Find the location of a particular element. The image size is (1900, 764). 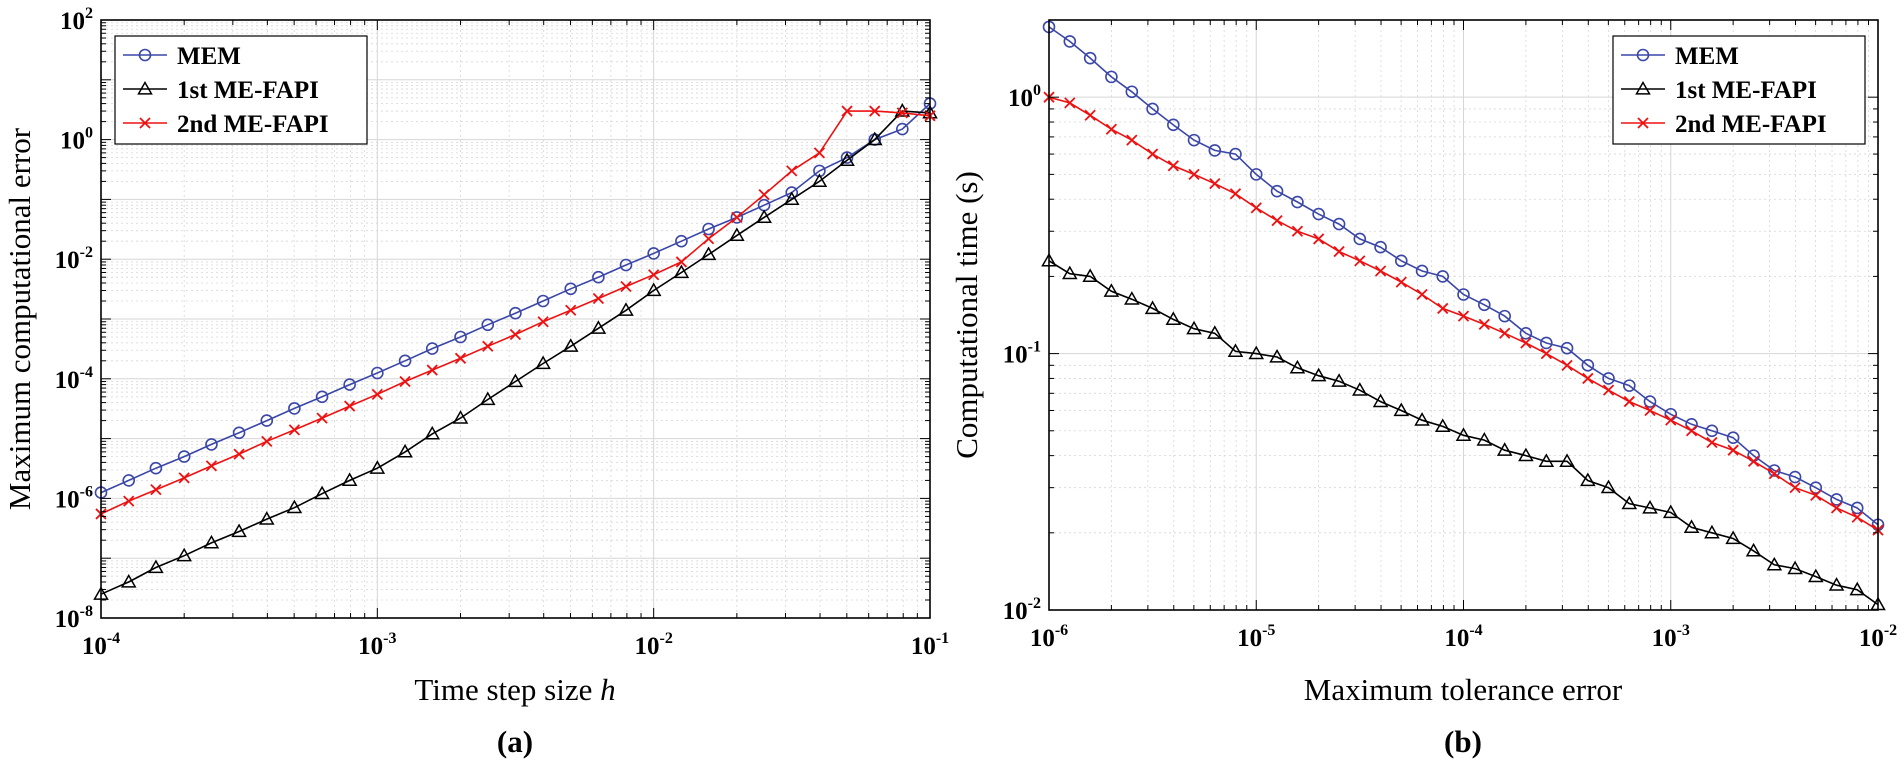

panel-a-legend-box is located at coordinates (241, 90).